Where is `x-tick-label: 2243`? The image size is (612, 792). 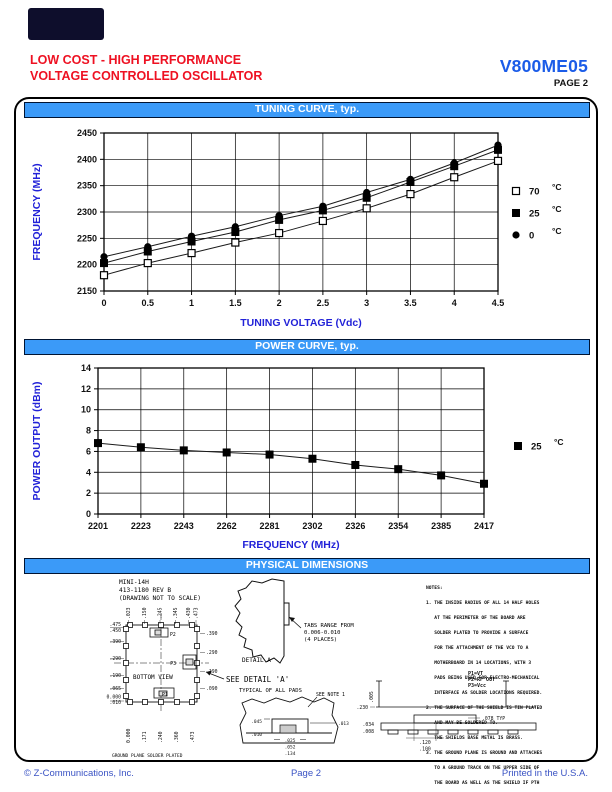
x-tick-label: 2243 is located at coordinates (184, 526).